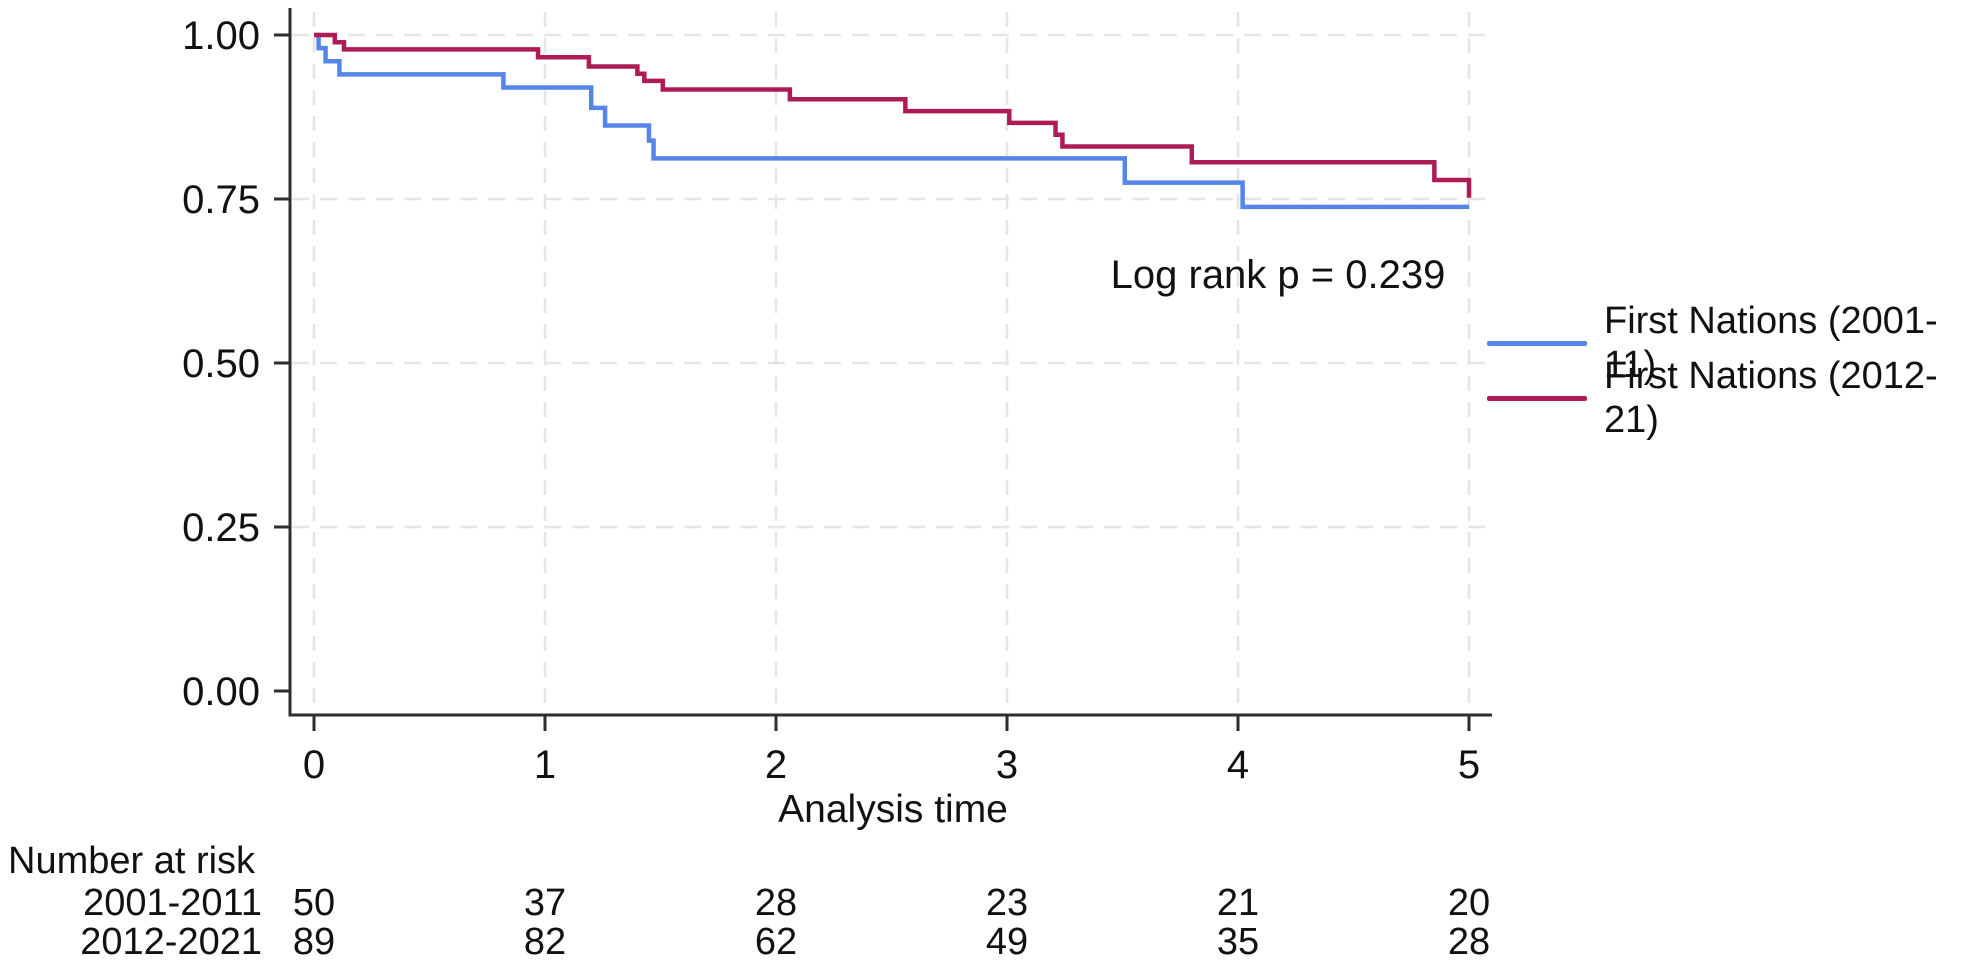 Image resolution: width=1972 pixels, height=975 pixels. What do you see at coordinates (314, 942) in the screenshot?
I see `risk-count: 89` at bounding box center [314, 942].